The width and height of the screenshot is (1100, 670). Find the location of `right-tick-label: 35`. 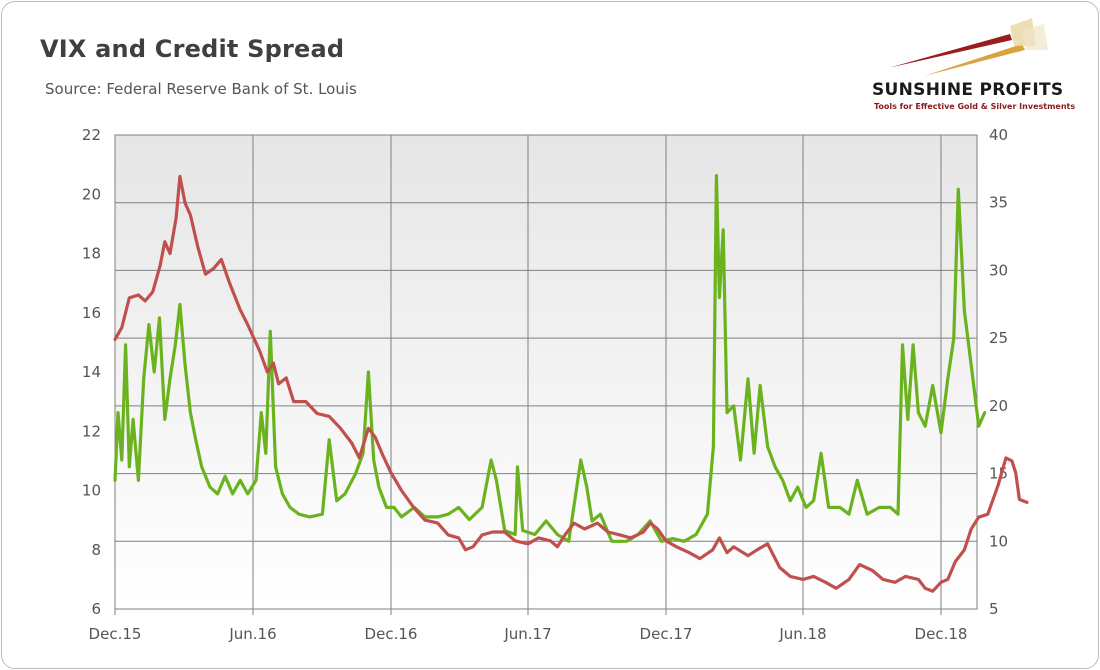

right-tick-label: 35 is located at coordinates (998, 203).